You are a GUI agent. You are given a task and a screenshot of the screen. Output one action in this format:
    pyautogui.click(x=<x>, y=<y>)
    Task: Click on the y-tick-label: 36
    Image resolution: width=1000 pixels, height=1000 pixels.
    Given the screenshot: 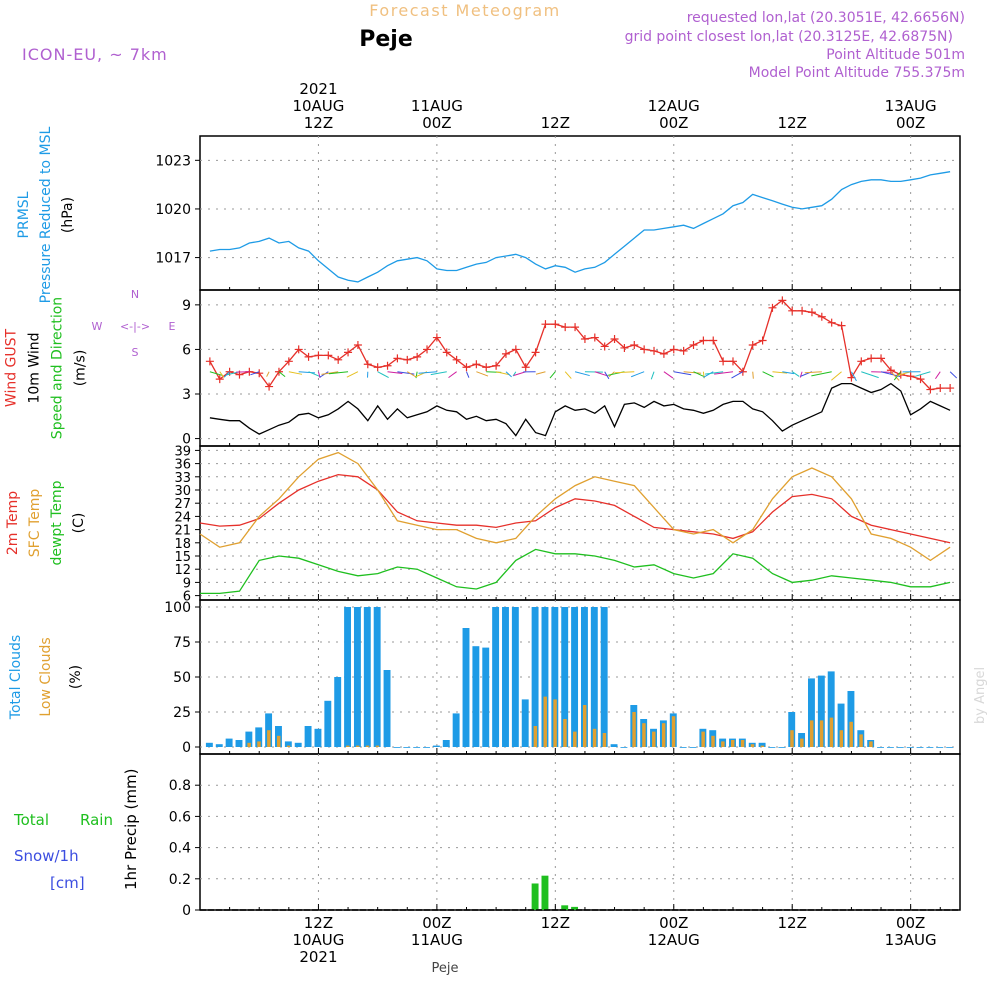 What is the action you would take?
    pyautogui.click(x=182, y=465)
    